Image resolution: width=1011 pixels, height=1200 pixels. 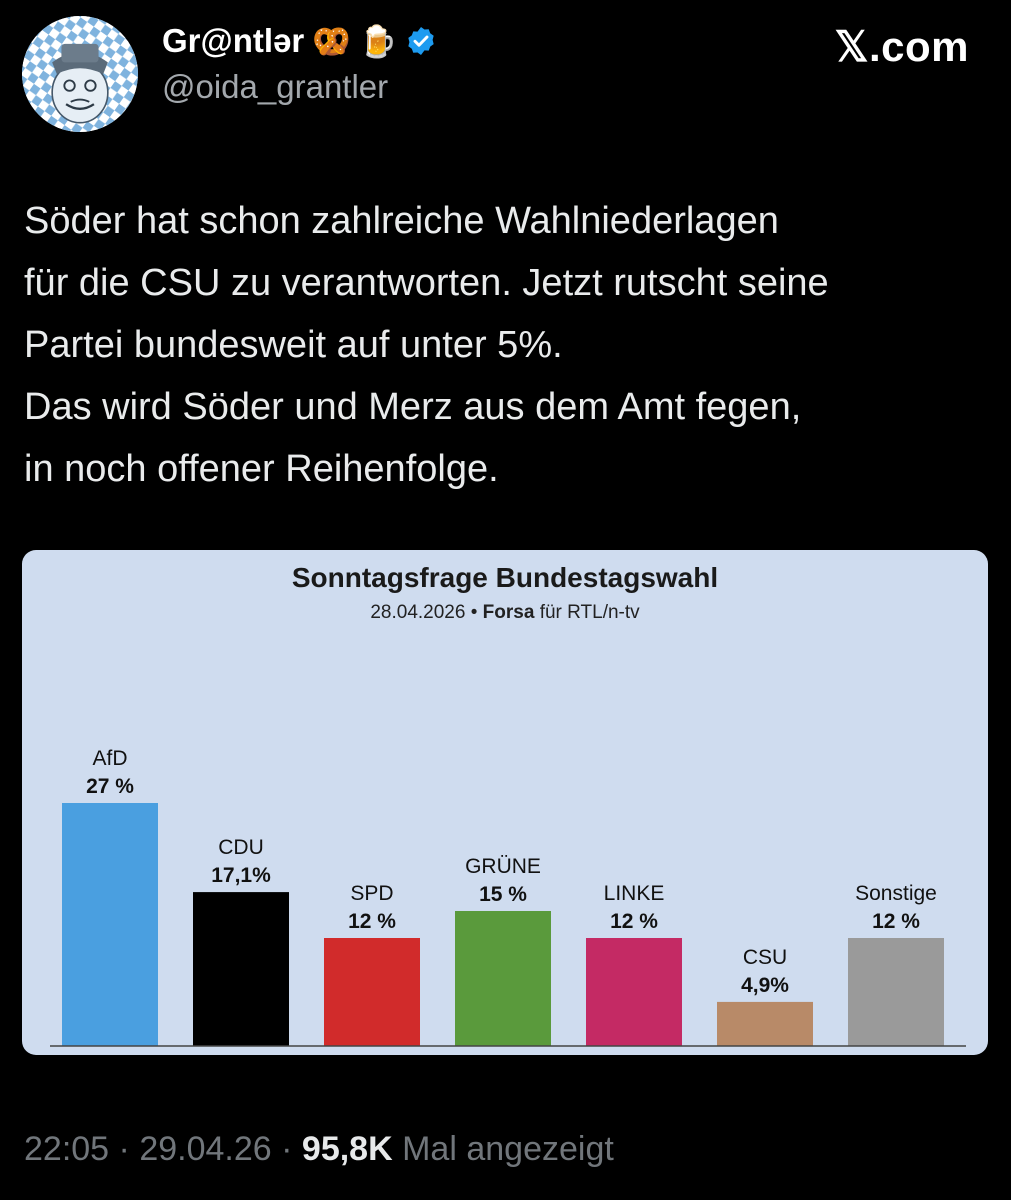 I want to click on x-logo: 𝕏.com, so click(x=901, y=46).